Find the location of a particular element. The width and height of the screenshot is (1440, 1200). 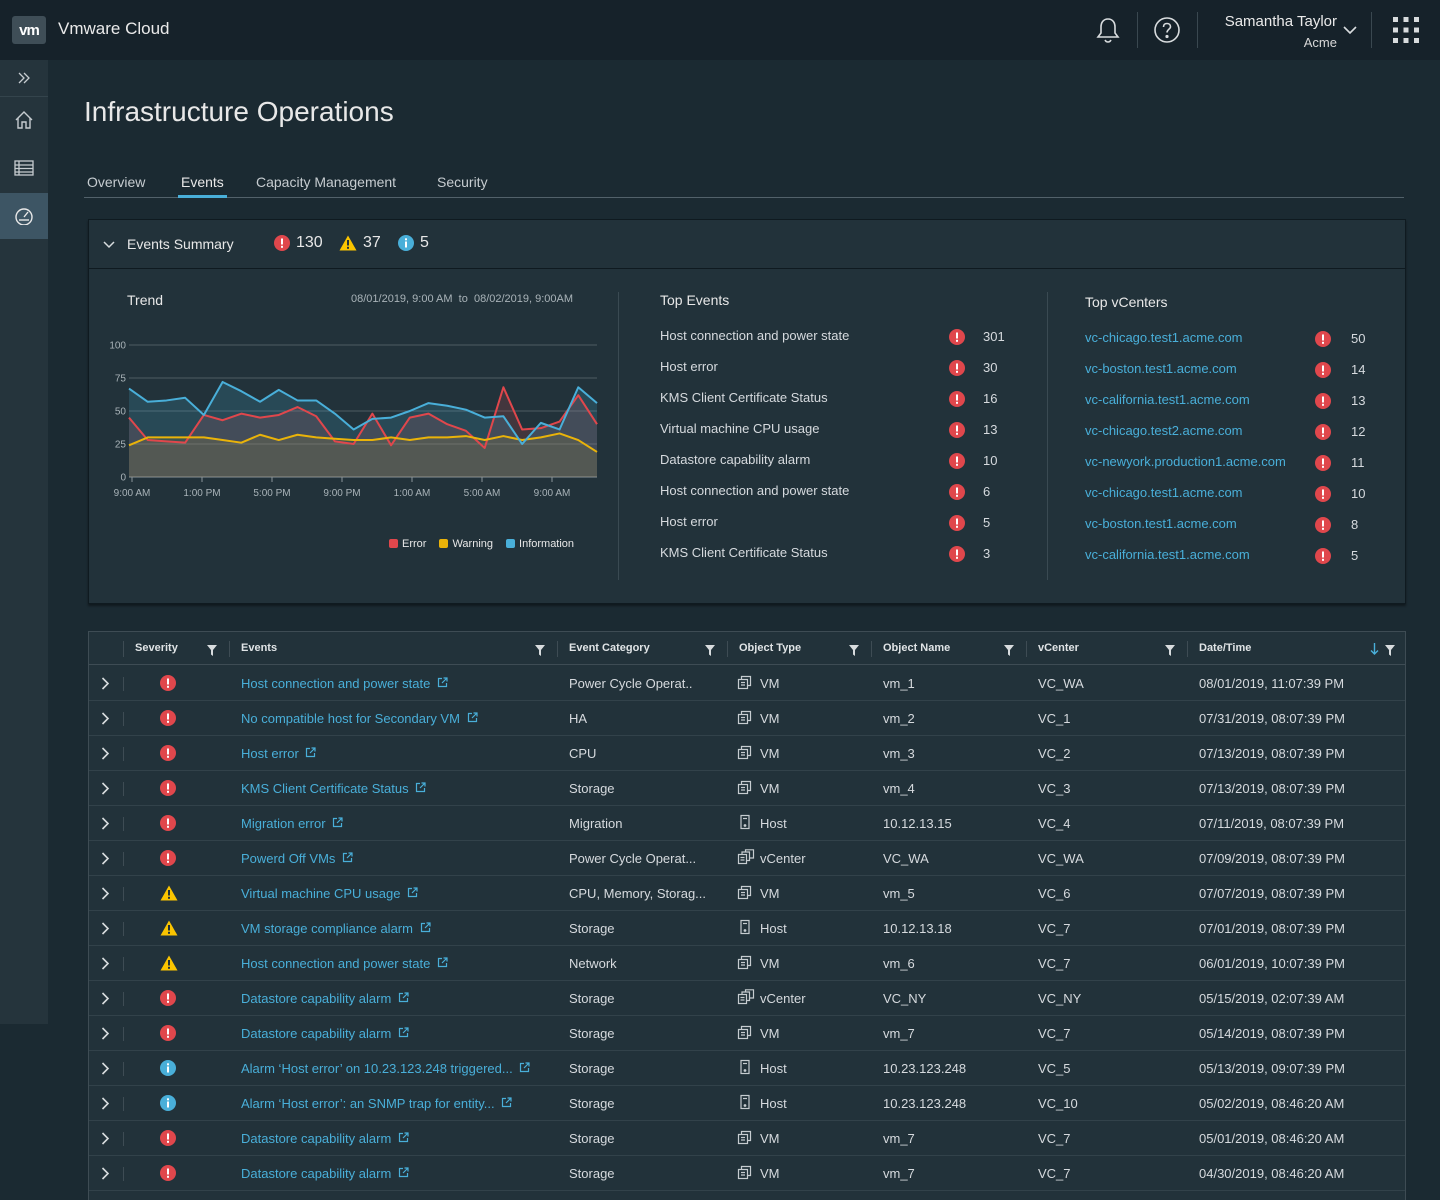

top-event-item: Host error 30 is located at coordinates (840, 369).